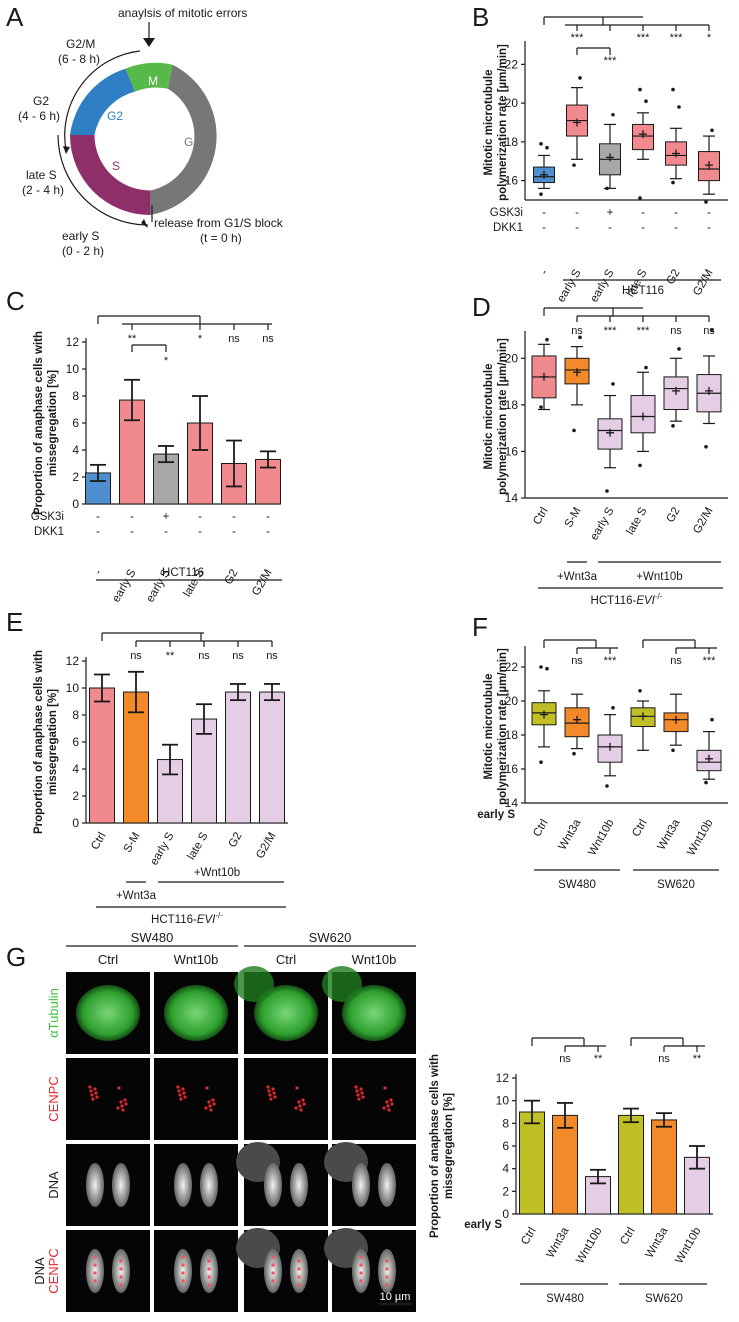 The width and height of the screenshot is (739, 1322). Describe the element at coordinates (217, 873) in the screenshot. I see `sub-label-e-1: +Wnt10b` at that location.